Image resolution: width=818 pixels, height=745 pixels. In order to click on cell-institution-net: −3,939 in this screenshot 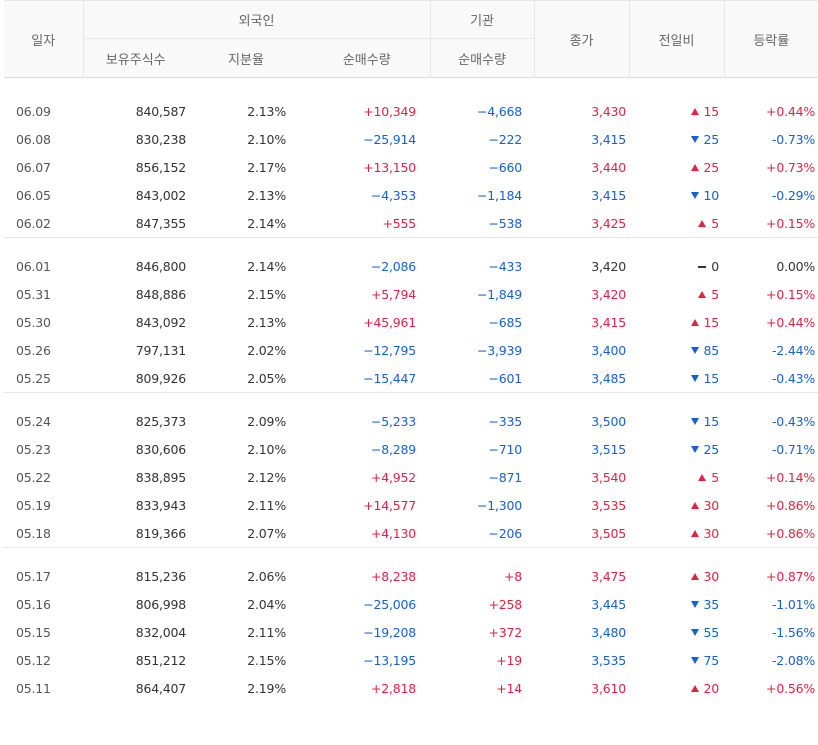, I will do `click(499, 350)`.